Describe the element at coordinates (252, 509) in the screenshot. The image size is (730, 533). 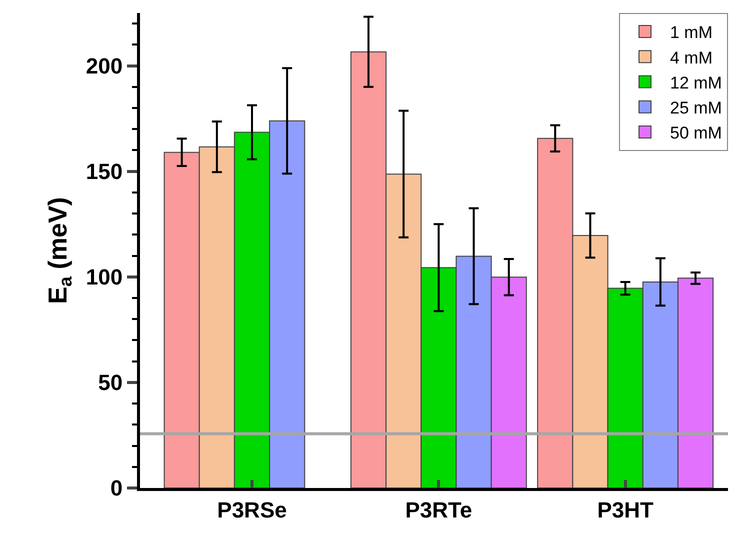
I see `x-tick-label: P3RSe` at that location.